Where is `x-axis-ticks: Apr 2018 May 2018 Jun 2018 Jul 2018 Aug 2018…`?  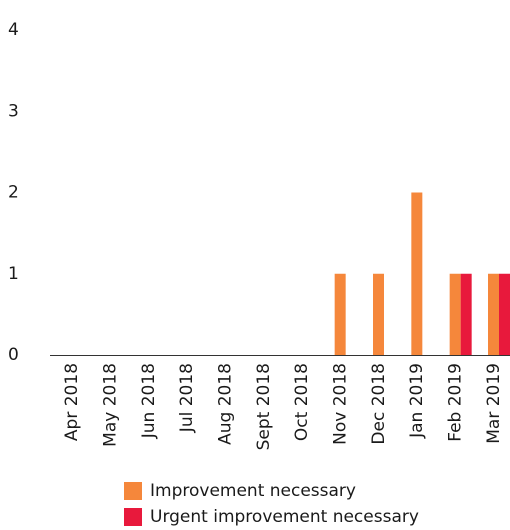
x-axis-ticks: Apr 2018 May 2018 Jun 2018 Jul 2018 Aug 2018… is located at coordinates (283, 406).